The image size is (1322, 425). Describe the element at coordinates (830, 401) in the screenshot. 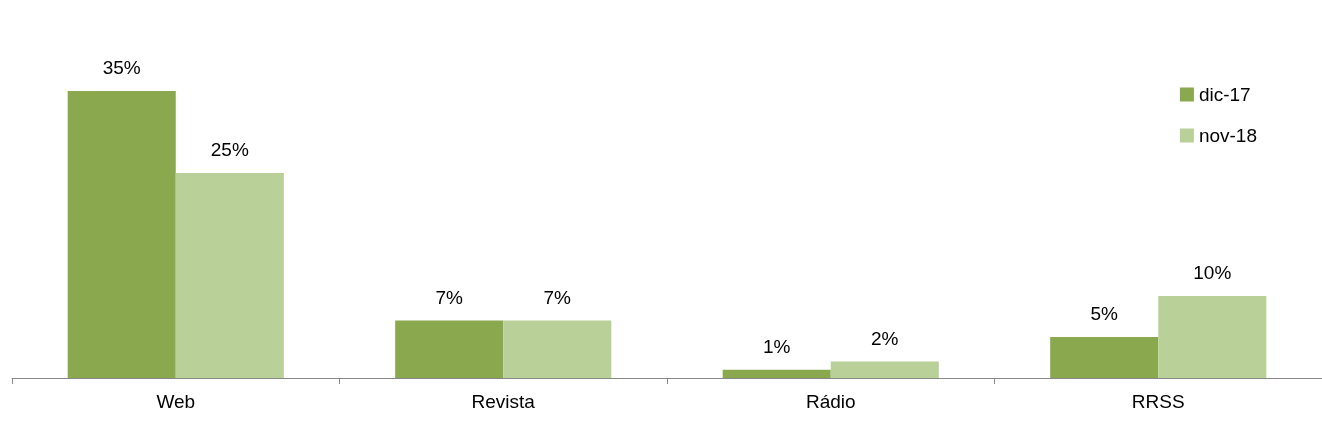

I see `x-tick-label: Rádio` at that location.